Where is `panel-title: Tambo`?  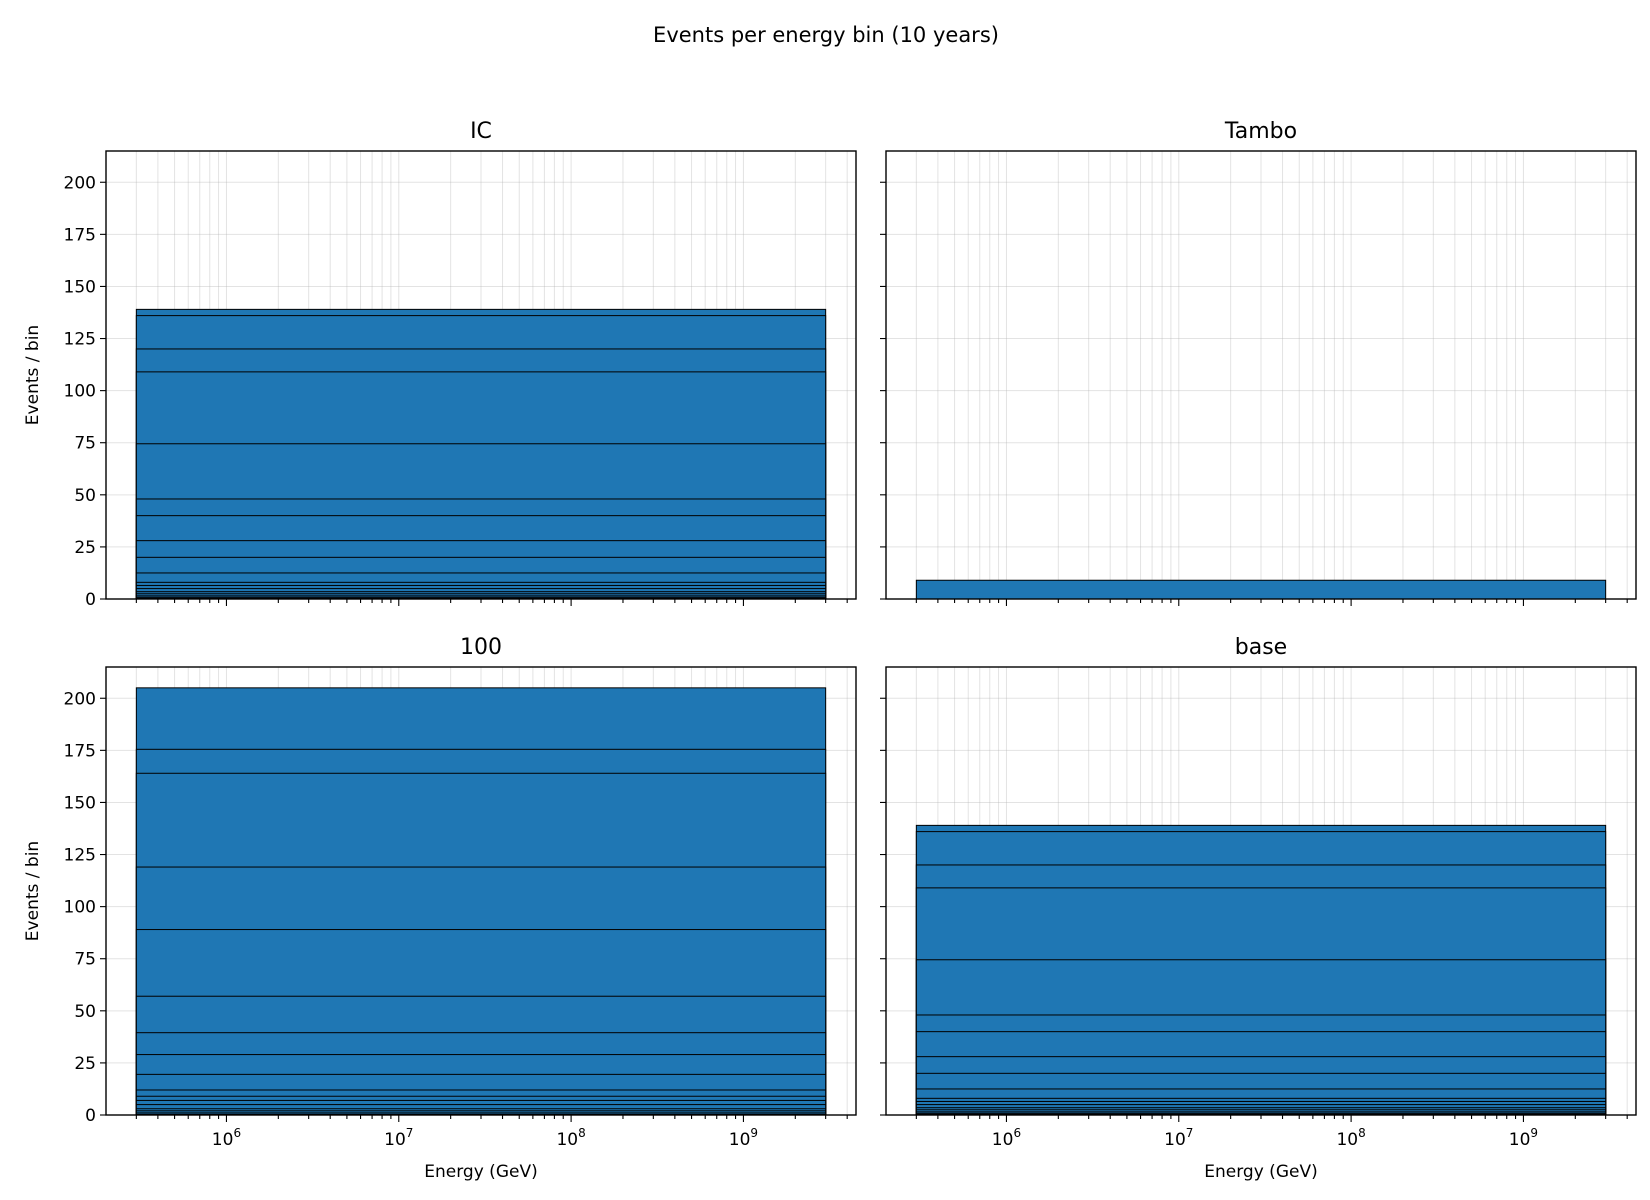 panel-title: Tambo is located at coordinates (1260, 131).